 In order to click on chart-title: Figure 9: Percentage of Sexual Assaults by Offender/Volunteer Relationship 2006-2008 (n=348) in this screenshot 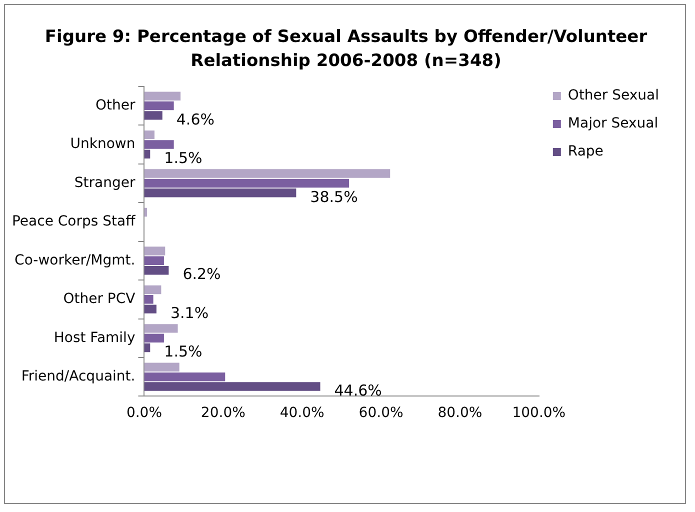, I will do `click(346, 49)`.